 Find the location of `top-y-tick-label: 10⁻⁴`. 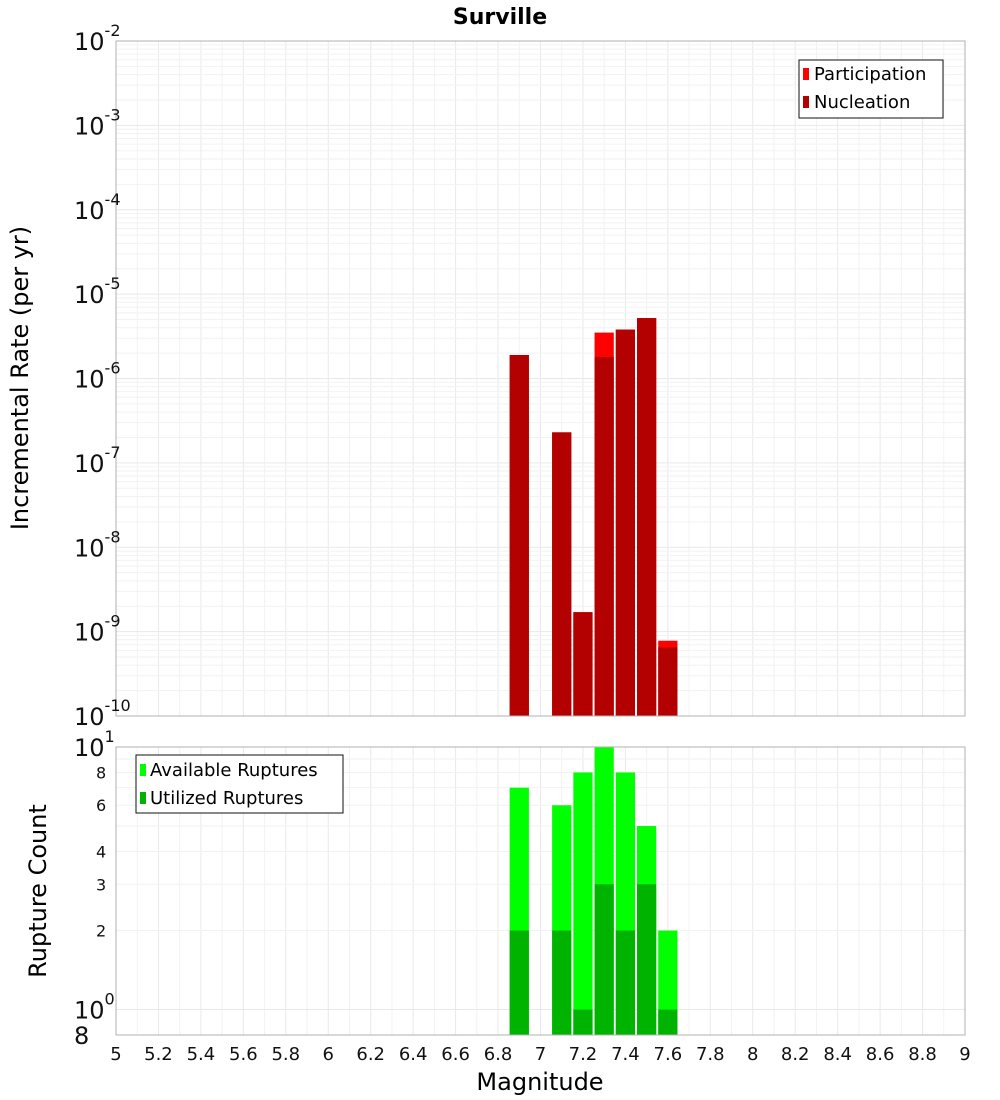

top-y-tick-label: 10⁻⁴ is located at coordinates (97, 207).